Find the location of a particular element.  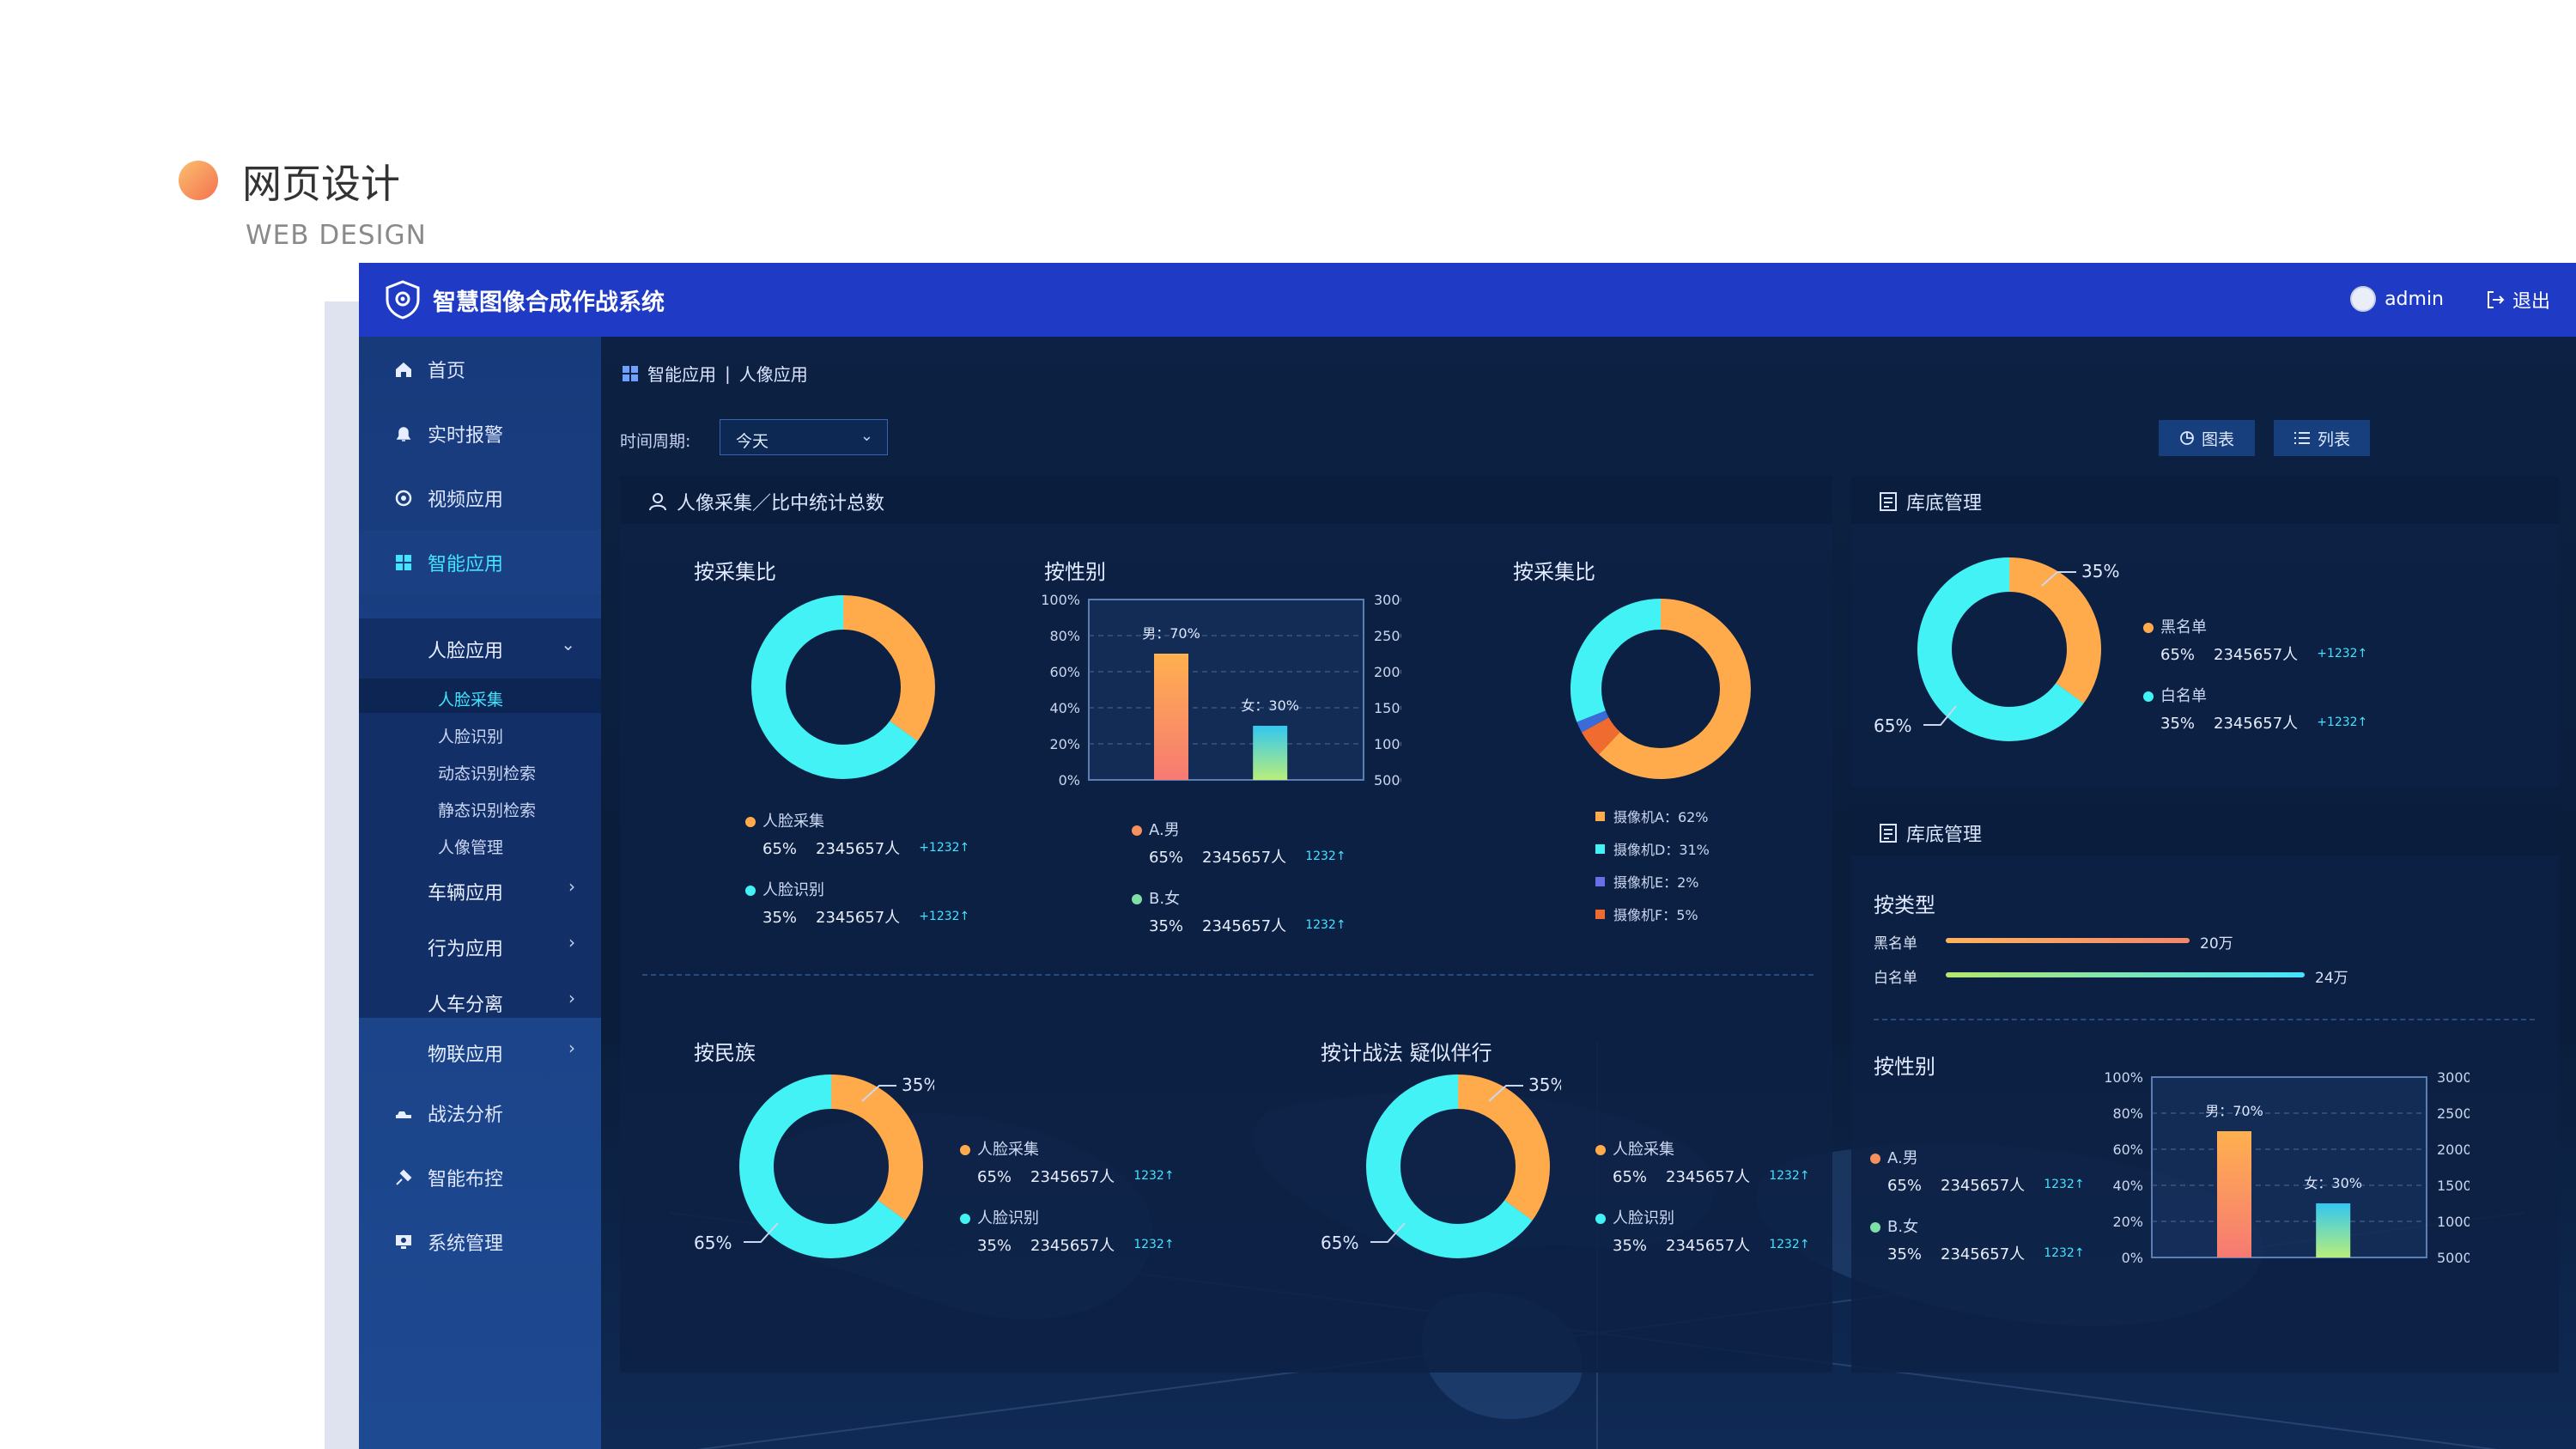

panel-header is located at coordinates (2205, 500).